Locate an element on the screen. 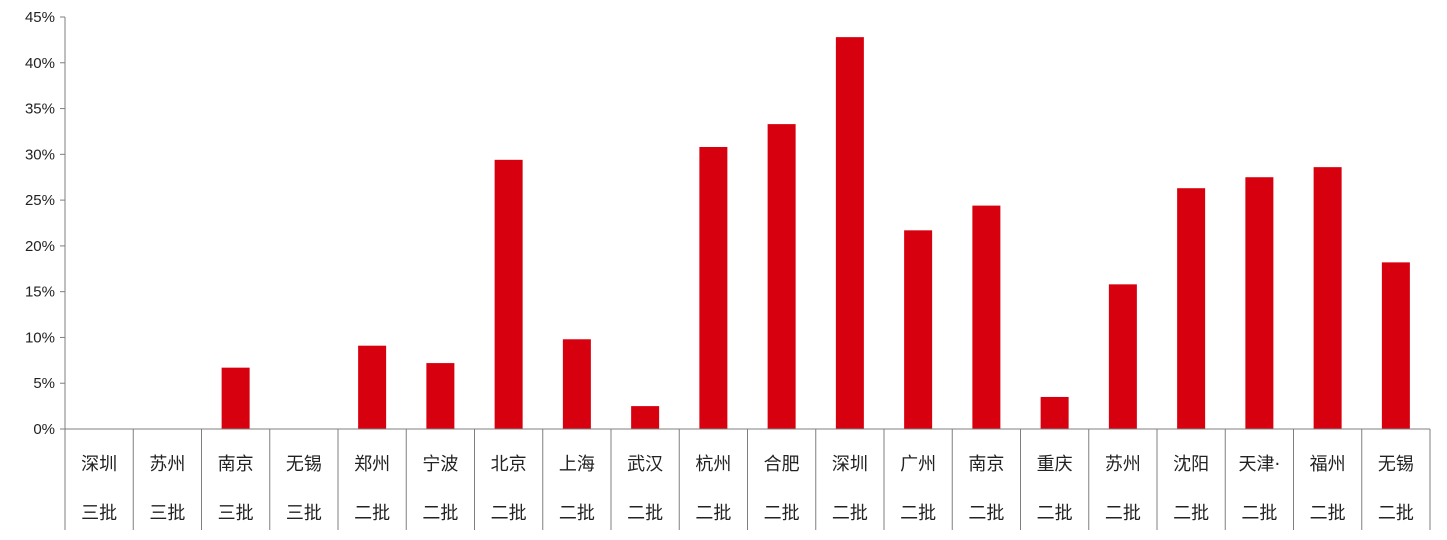  x-category-label: 郑州 is located at coordinates (372, 464).